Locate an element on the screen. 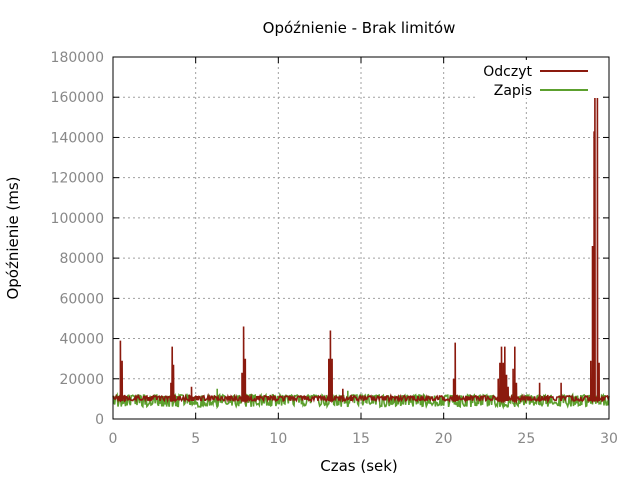 The width and height of the screenshot is (640, 480). y-tick-label: 120000 is located at coordinates (77, 179).